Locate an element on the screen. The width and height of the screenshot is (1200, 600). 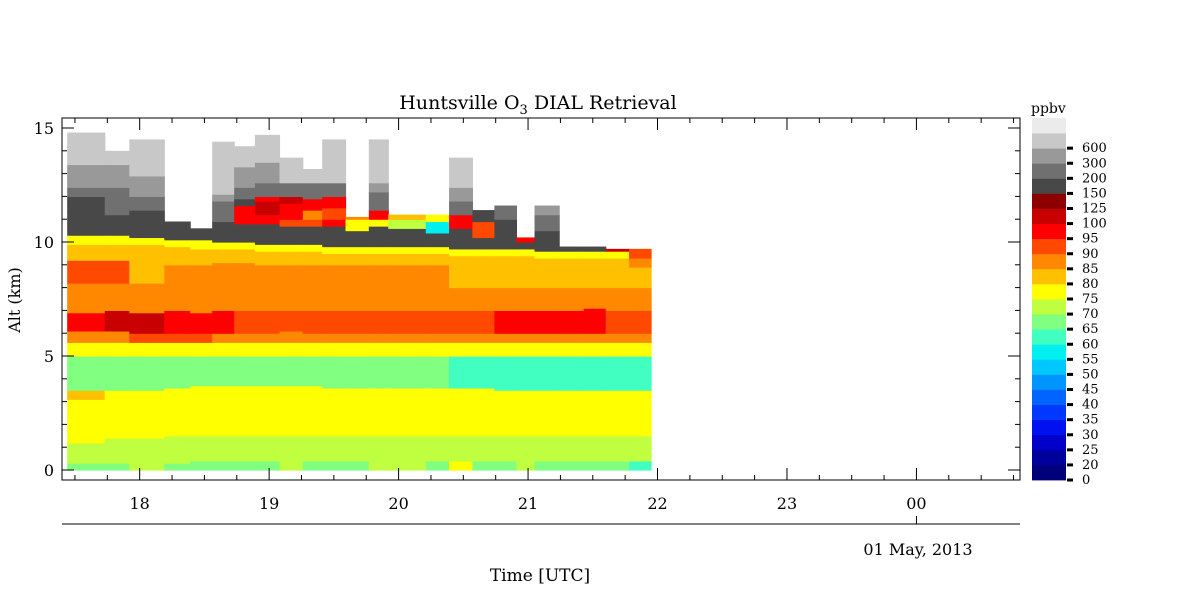
colorbar-tick-label: 100 is located at coordinates (1094, 224).